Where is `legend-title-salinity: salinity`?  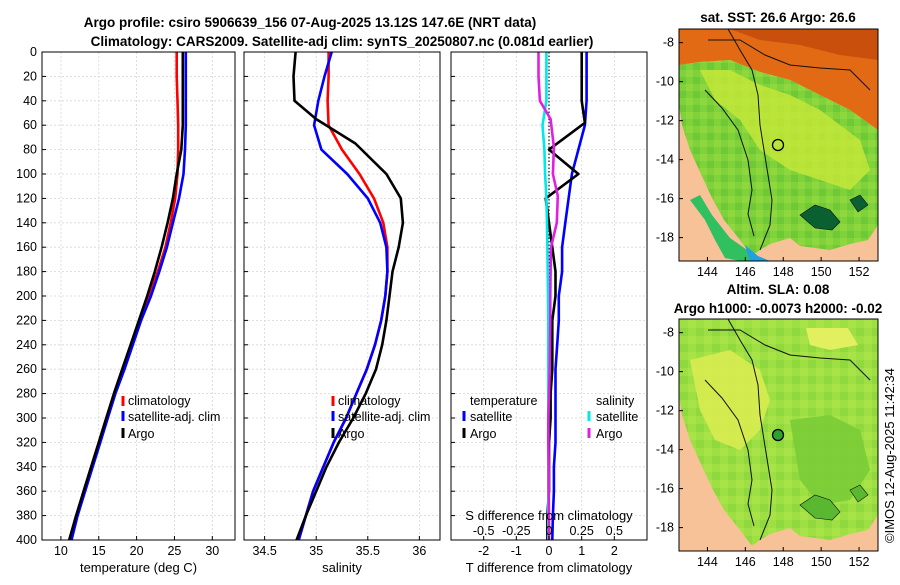
legend-title-salinity: salinity is located at coordinates (615, 401).